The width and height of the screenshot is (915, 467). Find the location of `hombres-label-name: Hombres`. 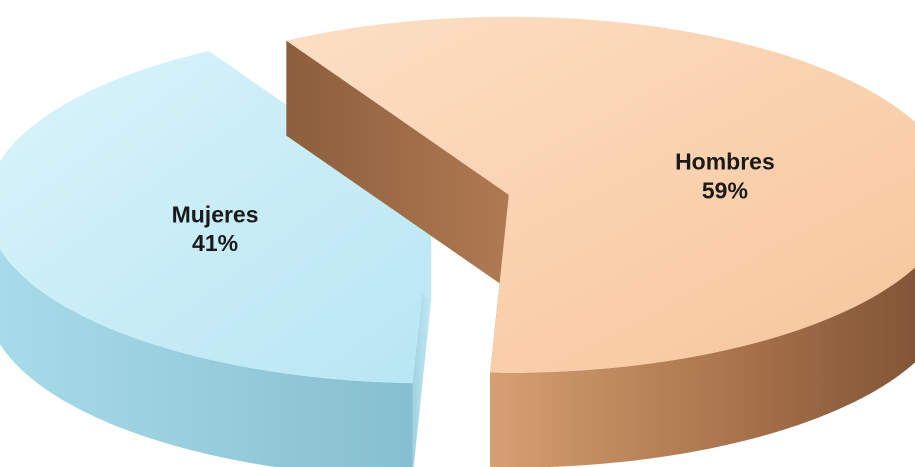

hombres-label-name: Hombres is located at coordinates (725, 162).